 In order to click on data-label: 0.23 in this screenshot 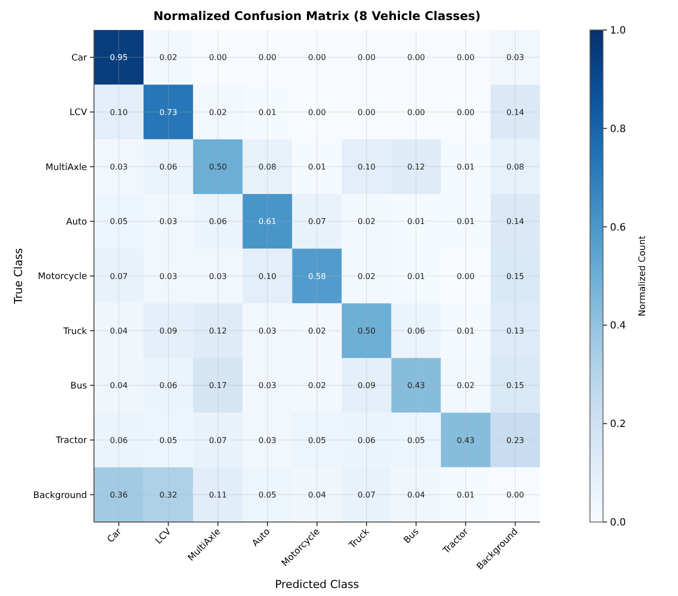, I will do `click(515, 440)`.